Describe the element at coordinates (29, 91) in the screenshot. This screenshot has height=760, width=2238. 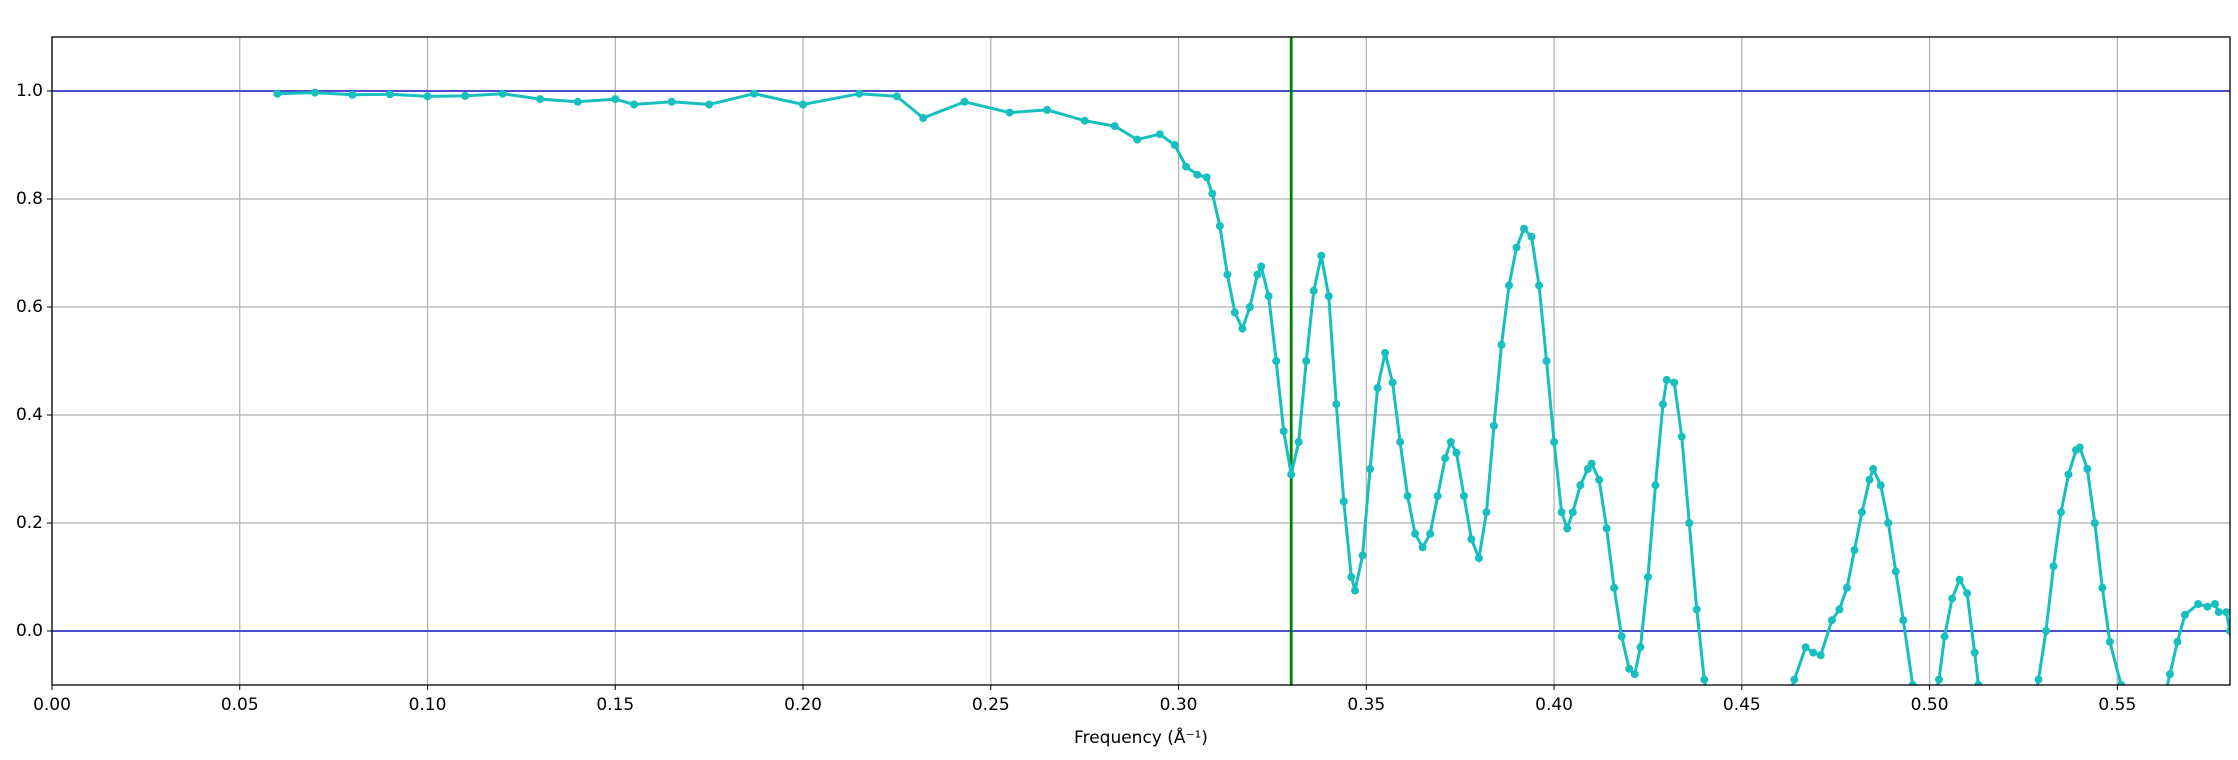
I see `y-tick-label: 1.0` at that location.